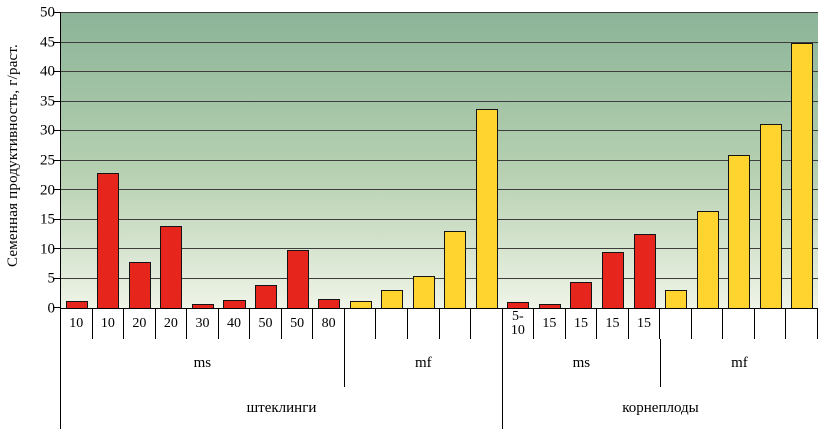 This screenshot has height=429, width=820. I want to click on x-axis-label: 40, so click(235, 324).